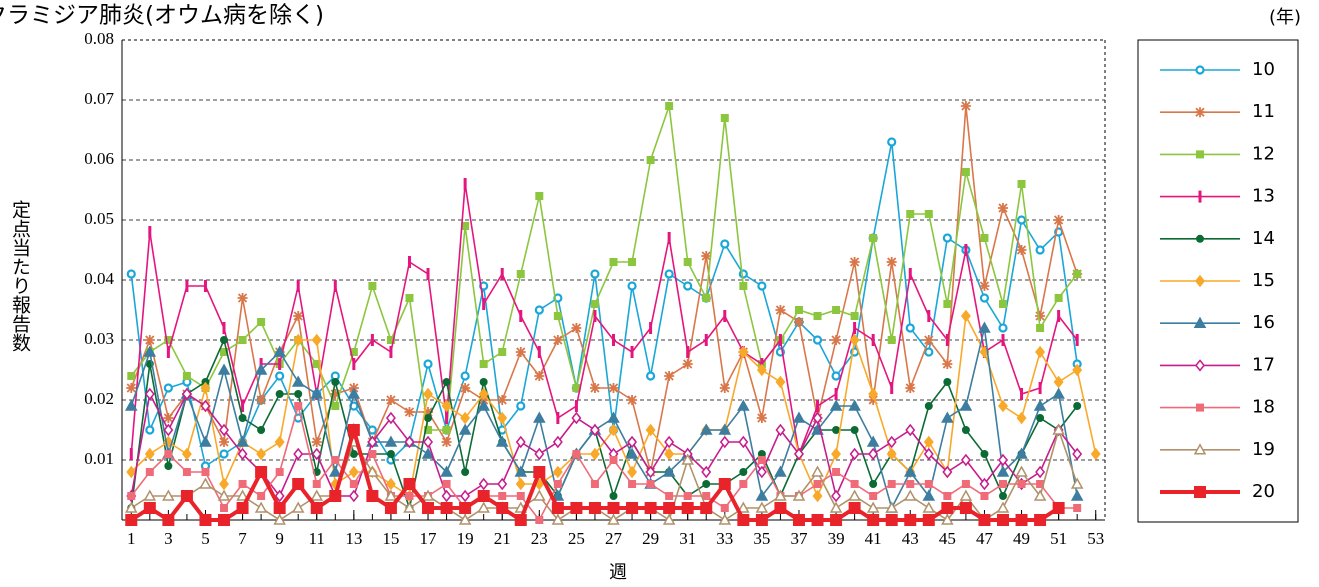  What do you see at coordinates (99, 38) in the screenshot?
I see `y-tick-label: 0.08` at bounding box center [99, 38].